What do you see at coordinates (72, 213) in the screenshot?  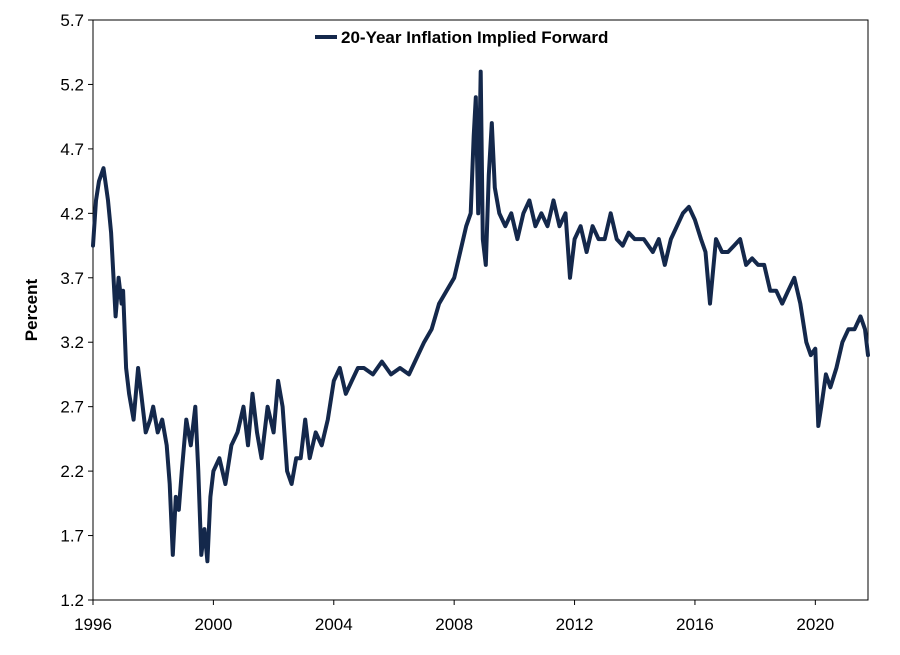 I see `y-tick-label: 4.2` at bounding box center [72, 213].